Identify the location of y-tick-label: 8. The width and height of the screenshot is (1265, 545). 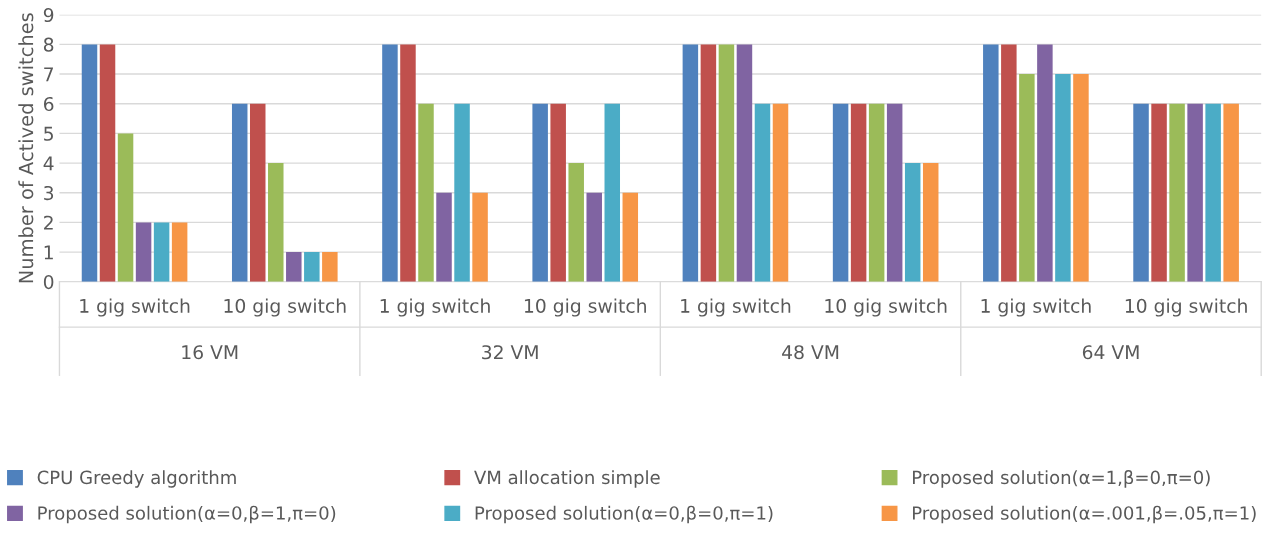
(48, 44).